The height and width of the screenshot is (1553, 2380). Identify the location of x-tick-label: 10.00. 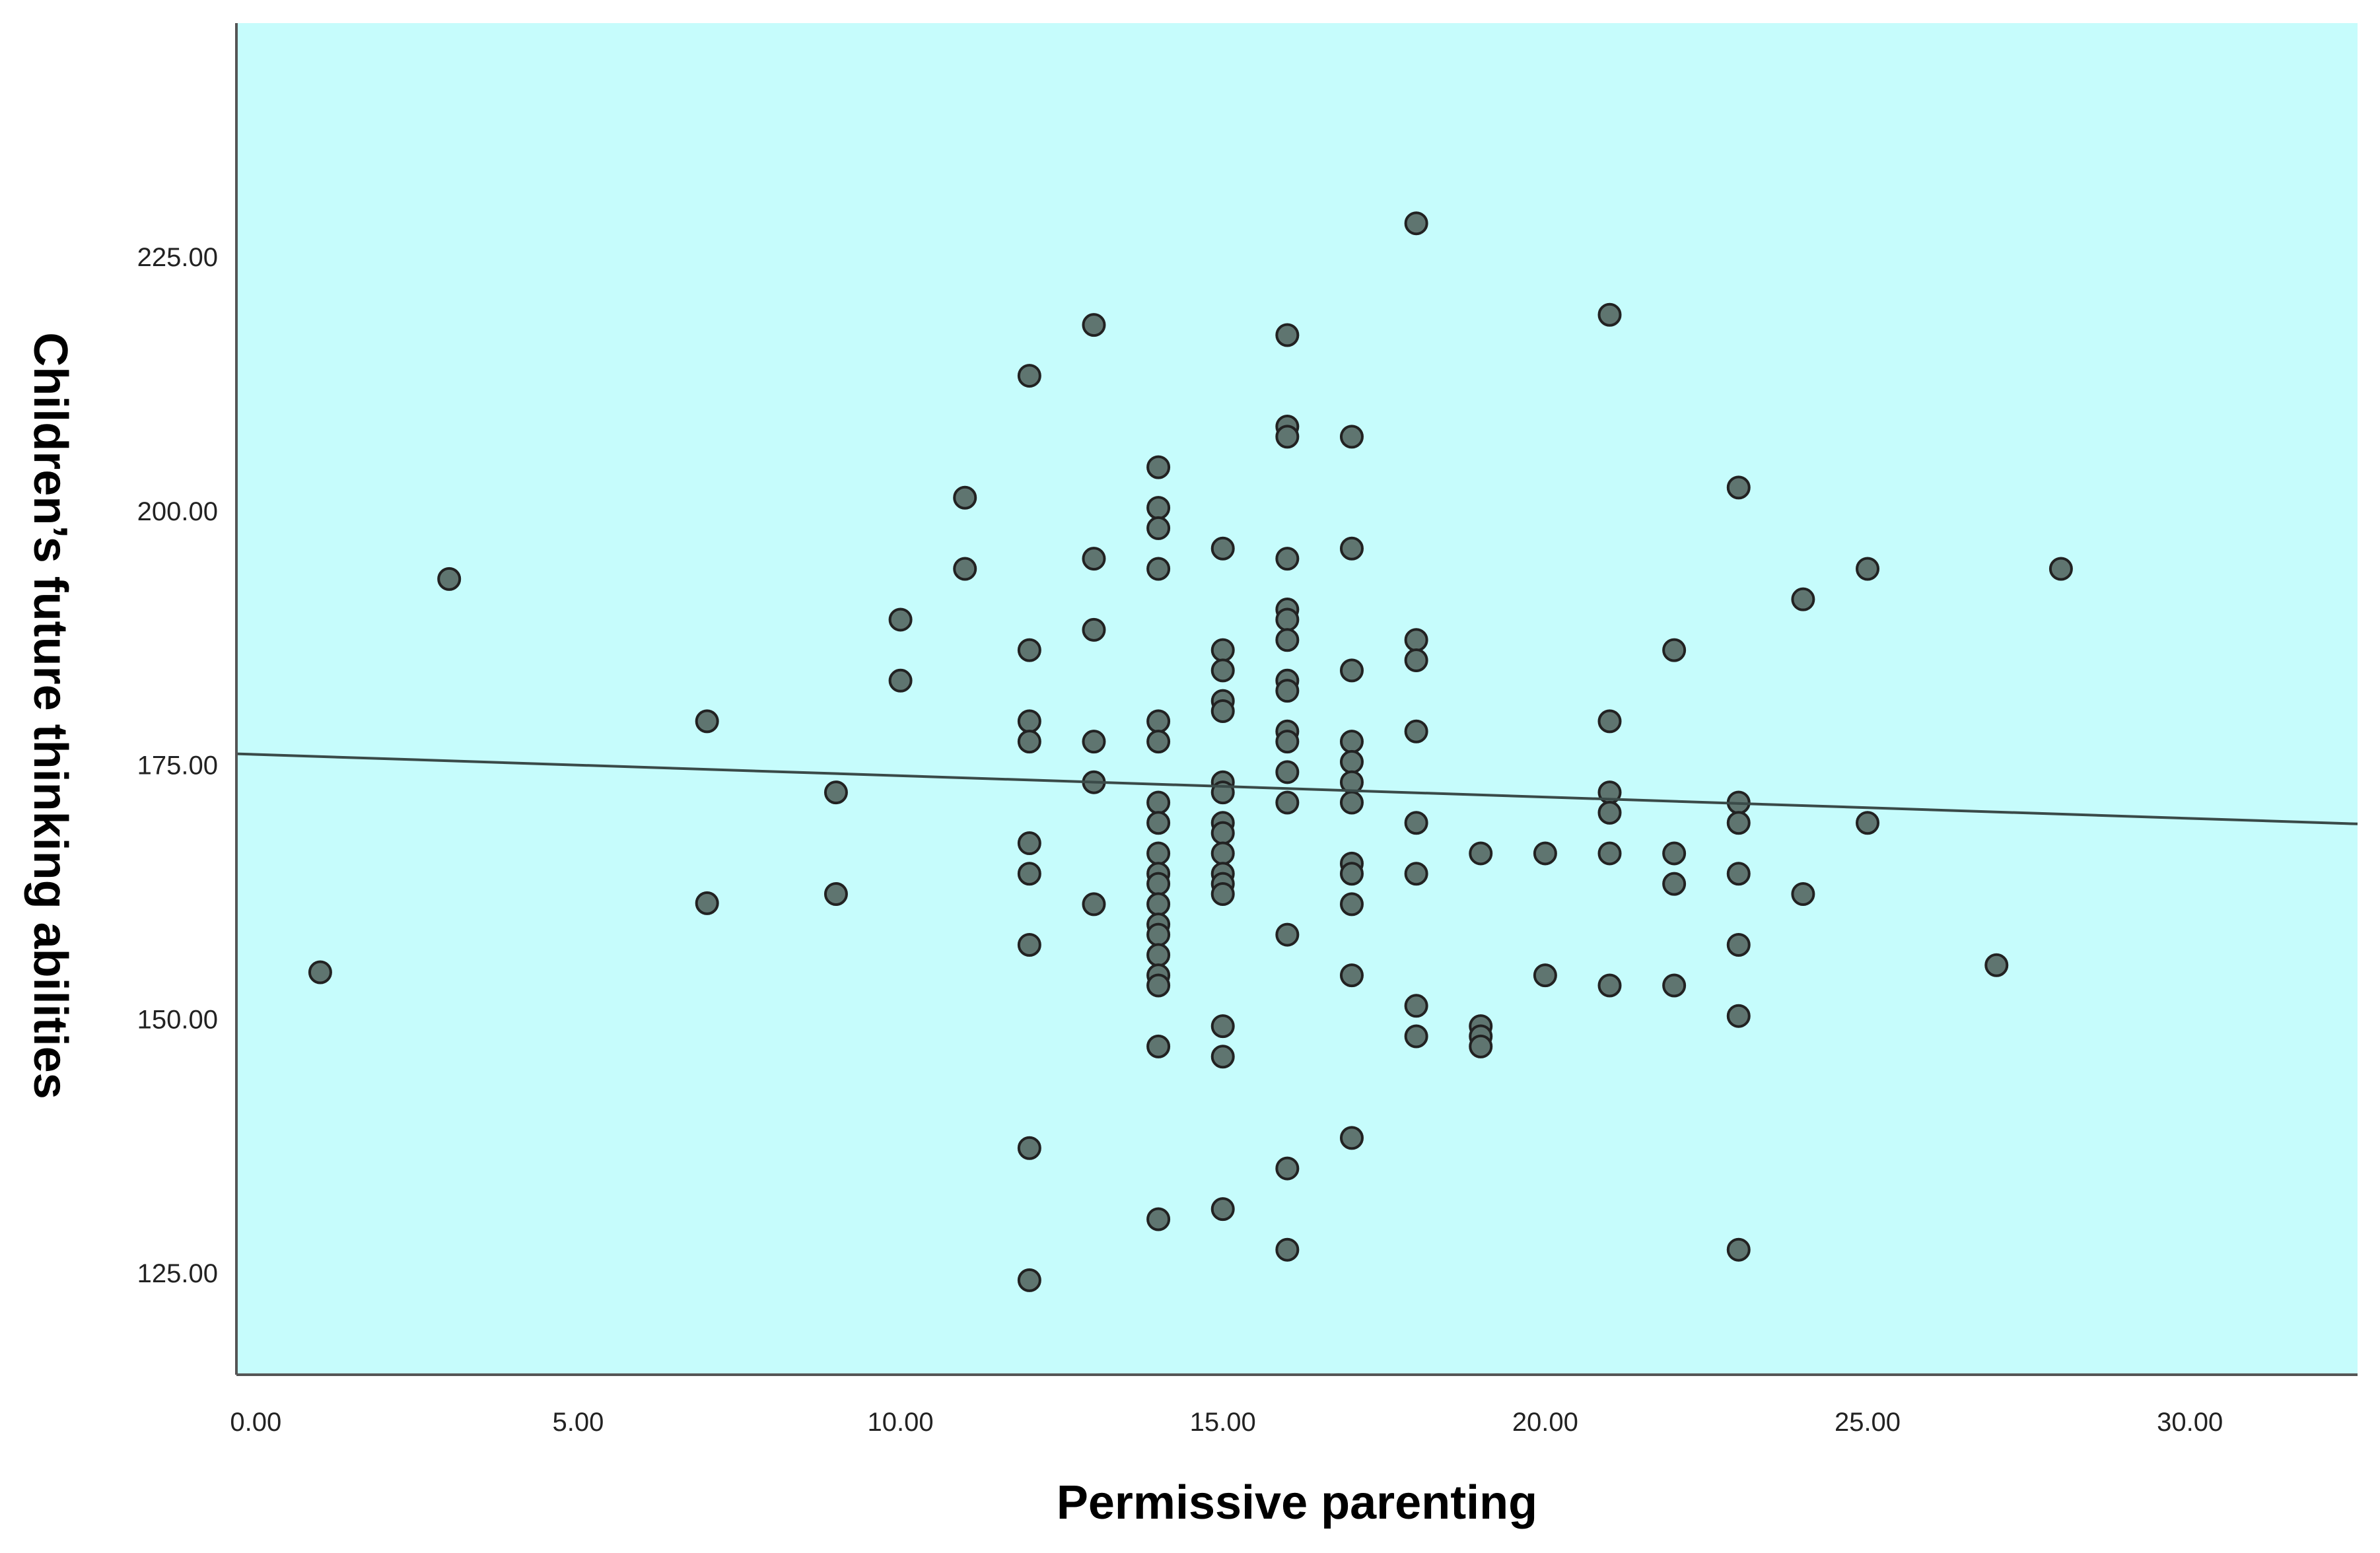
(901, 1422).